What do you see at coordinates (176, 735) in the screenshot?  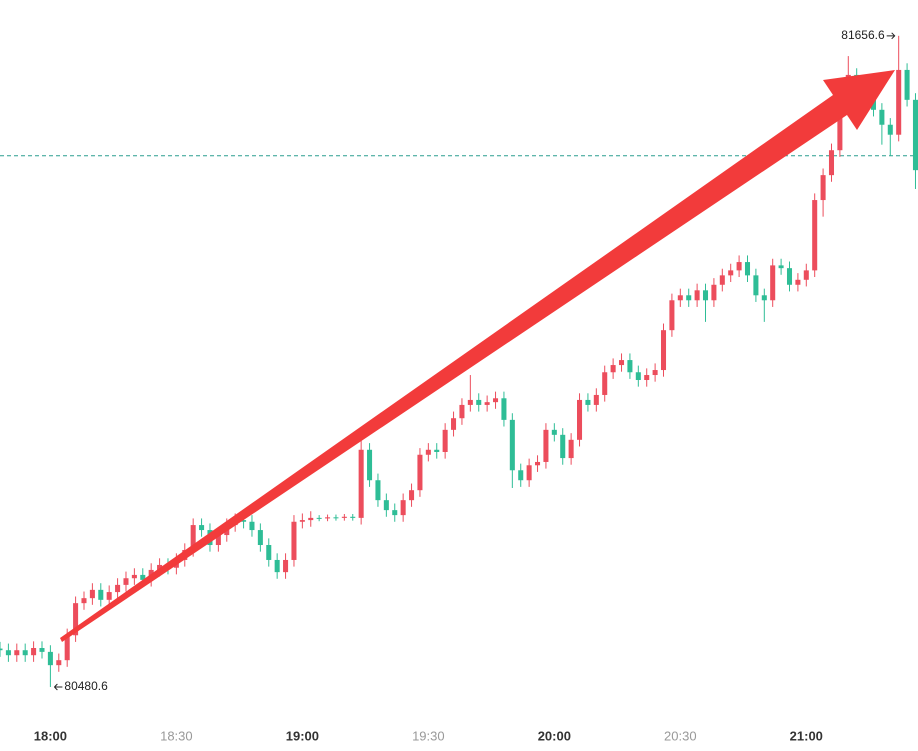 I see `x-tick-label: 18:30` at bounding box center [176, 735].